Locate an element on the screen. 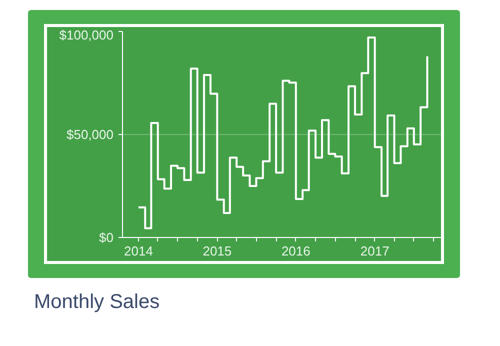 This screenshot has height=346, width=500. y-tick-label: $50,000 is located at coordinates (90, 134).